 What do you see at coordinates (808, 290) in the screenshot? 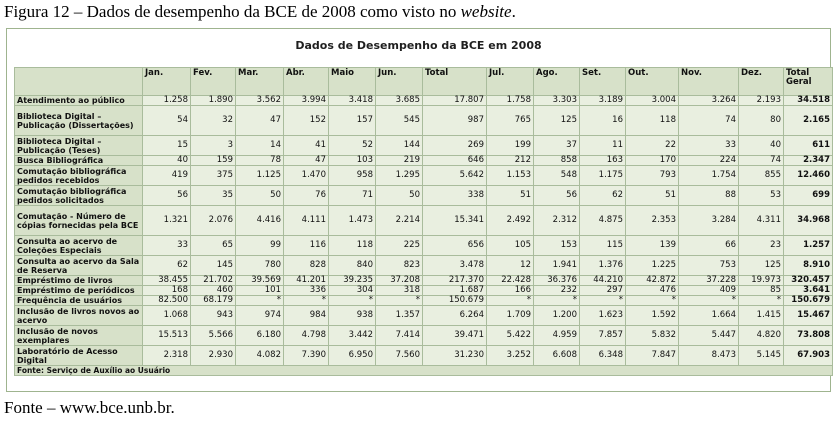
I see `table-cell: 3.641` at bounding box center [808, 290].